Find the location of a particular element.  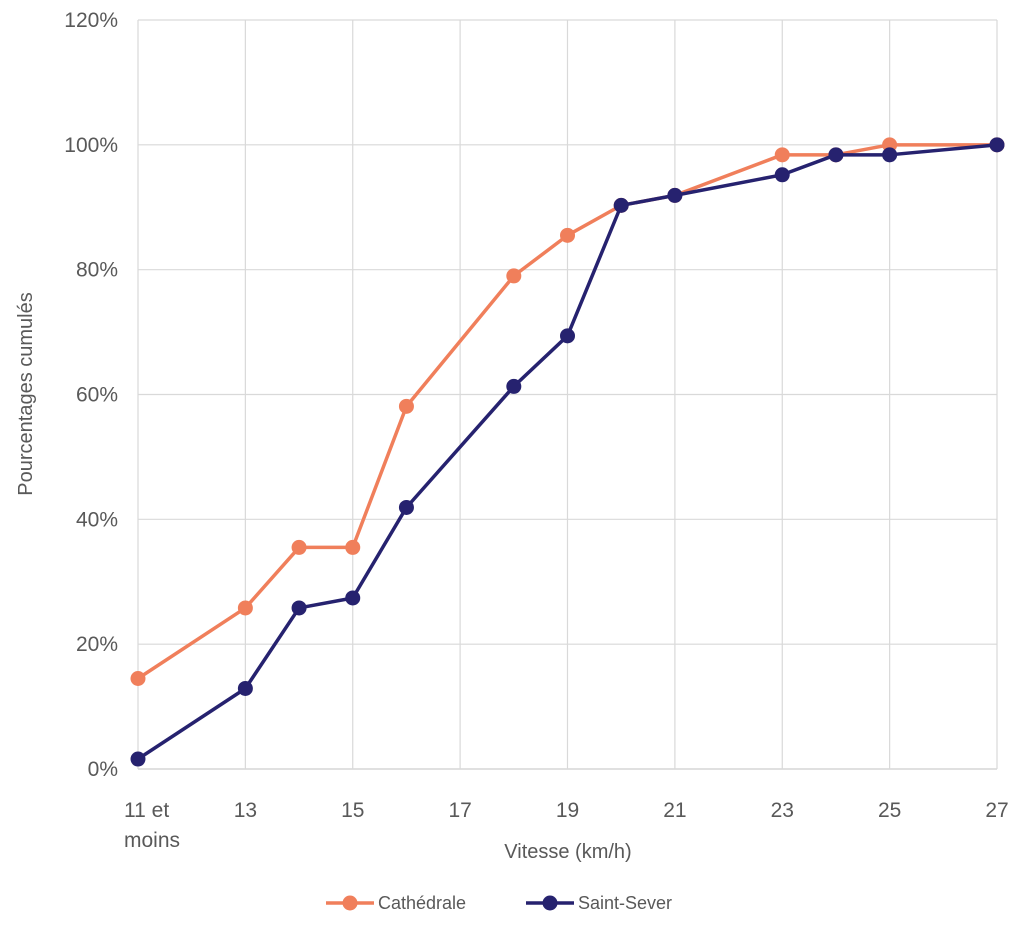

y-tick-label: 100% is located at coordinates (91, 145).